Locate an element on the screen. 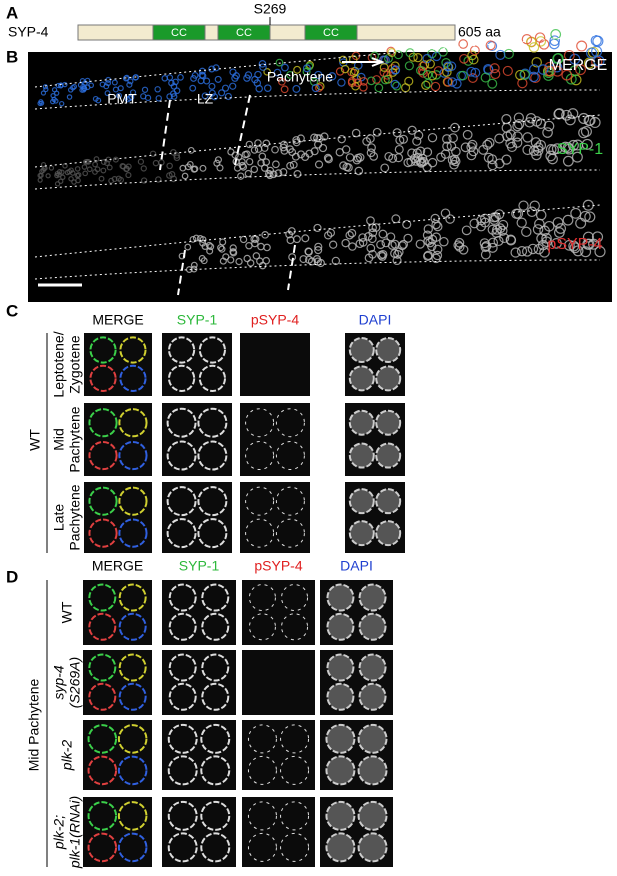 The width and height of the screenshot is (617, 876). stage-label: Mid Pachytene is located at coordinates (34, 724).